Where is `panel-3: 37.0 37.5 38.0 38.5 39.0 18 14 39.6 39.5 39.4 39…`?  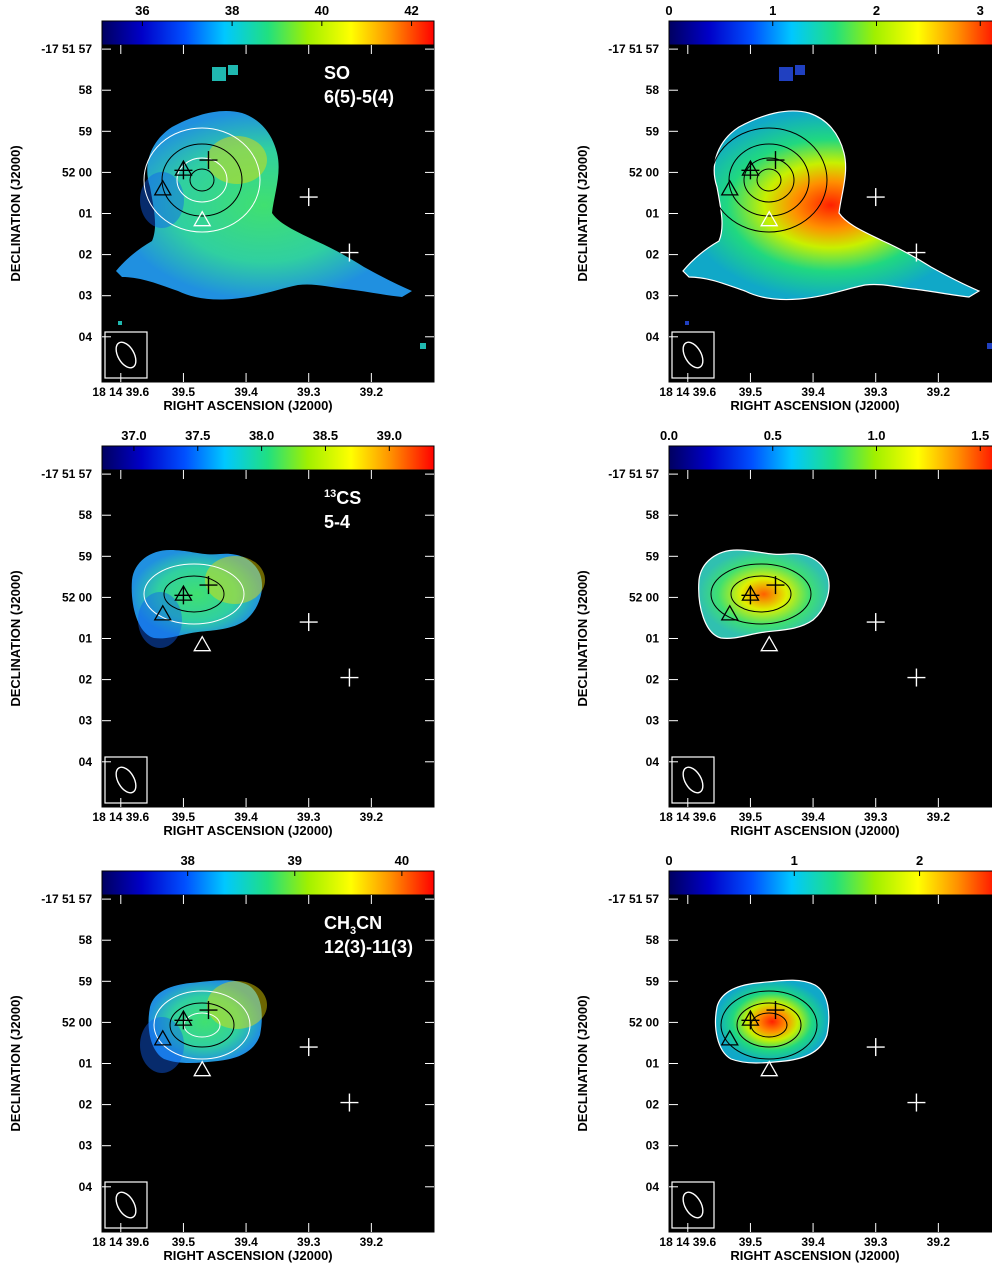 panel-3: 37.0 37.5 38.0 38.5 39.0 18 14 39.6 39.5 39.4 39… is located at coordinates (221, 633).